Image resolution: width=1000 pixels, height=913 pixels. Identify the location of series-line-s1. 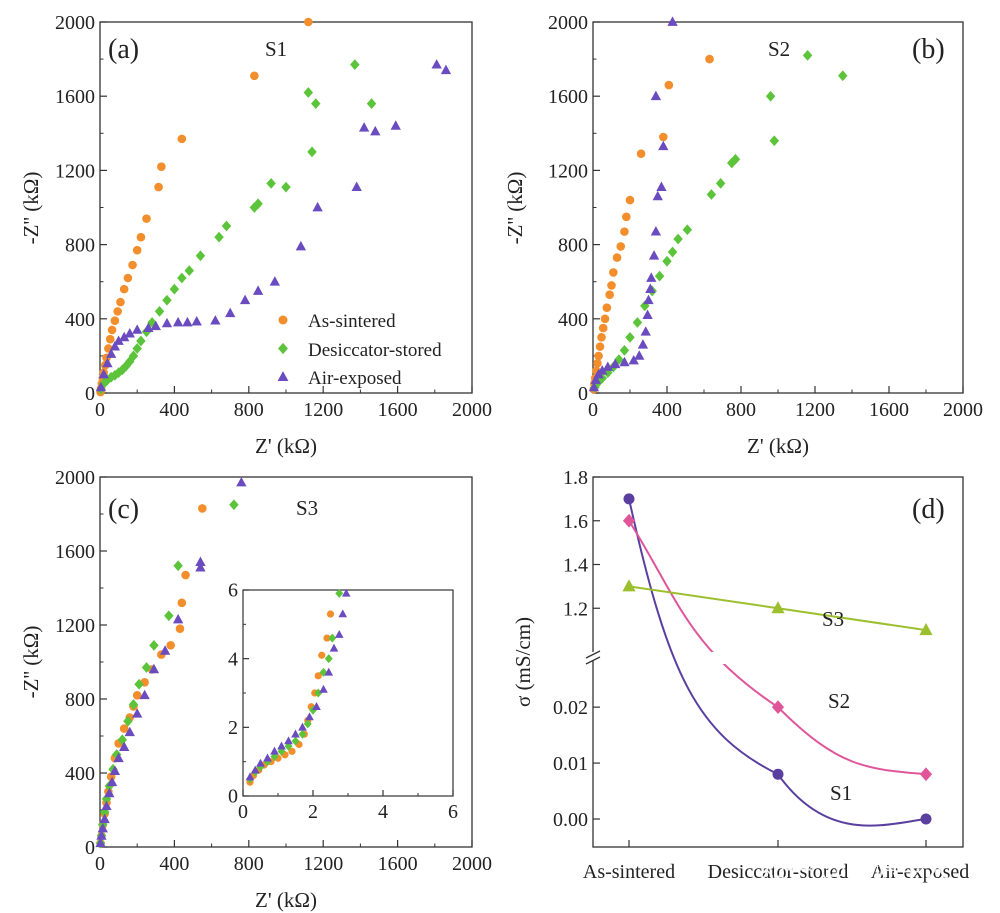
(777, 662).